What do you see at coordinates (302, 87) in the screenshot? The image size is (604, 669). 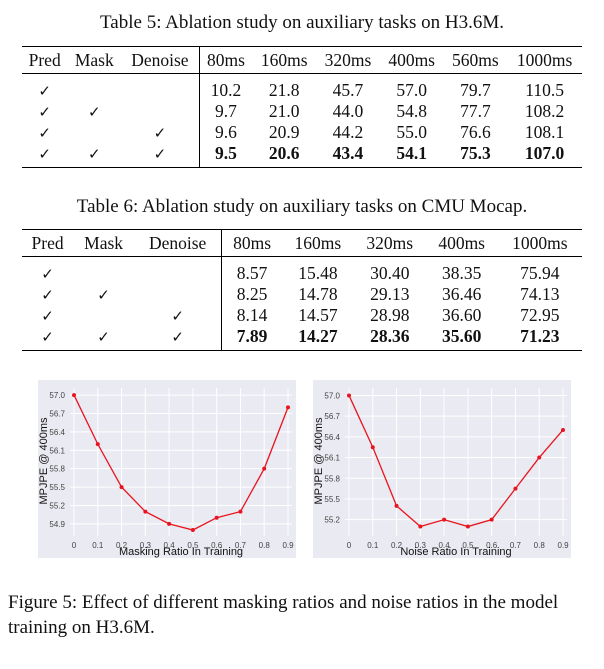 I see `table-row: ✓ 10.2 21.8 45.7 57.0 79.7 110.5` at bounding box center [302, 87].